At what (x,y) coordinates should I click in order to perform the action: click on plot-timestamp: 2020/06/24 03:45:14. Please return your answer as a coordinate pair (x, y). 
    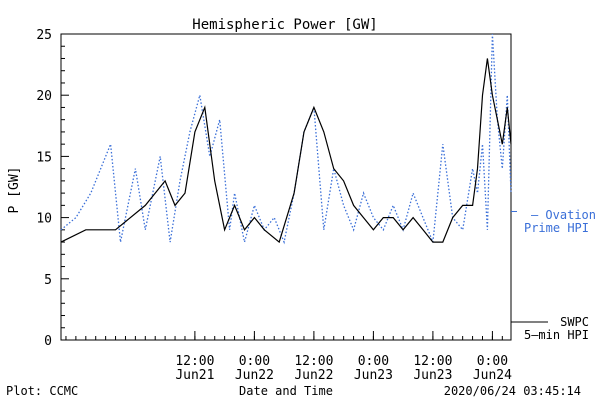
    Looking at the image, I should click on (512, 391).